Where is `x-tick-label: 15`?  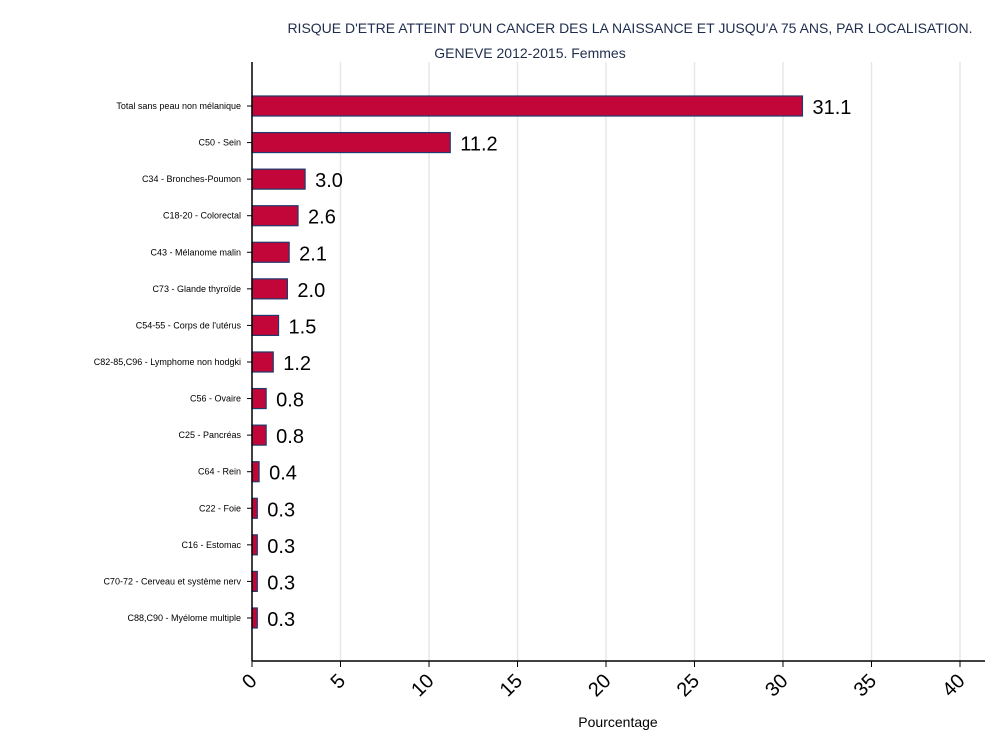
x-tick-label: 15 is located at coordinates (511, 685).